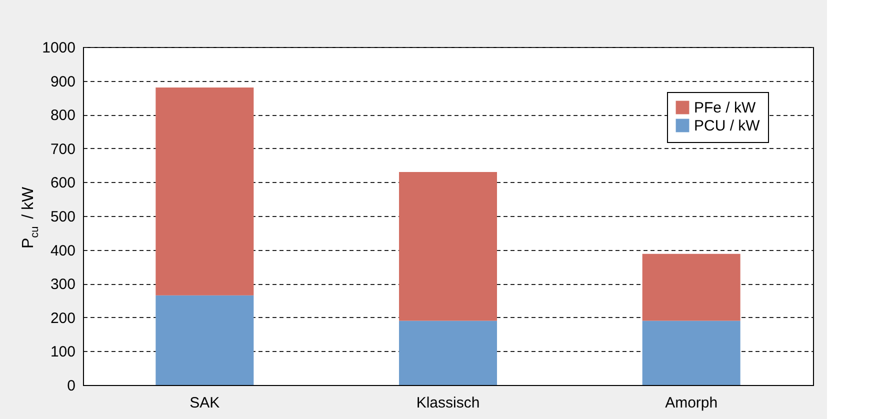  What do you see at coordinates (63, 217) in the screenshot?
I see `y-tick-label: 500` at bounding box center [63, 217].